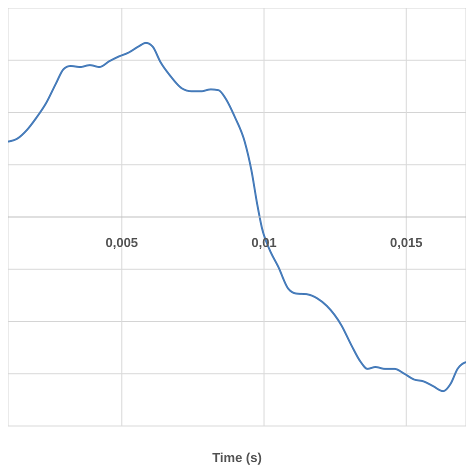 The image size is (474, 474). What do you see at coordinates (122, 242) in the screenshot?
I see `x-tick-label: 0,005` at bounding box center [122, 242].